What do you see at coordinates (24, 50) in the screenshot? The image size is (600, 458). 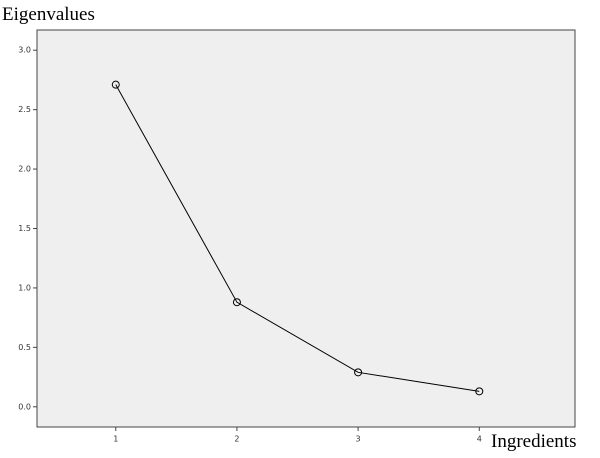 I see `y-tick-label: 3.0` at bounding box center [24, 50].